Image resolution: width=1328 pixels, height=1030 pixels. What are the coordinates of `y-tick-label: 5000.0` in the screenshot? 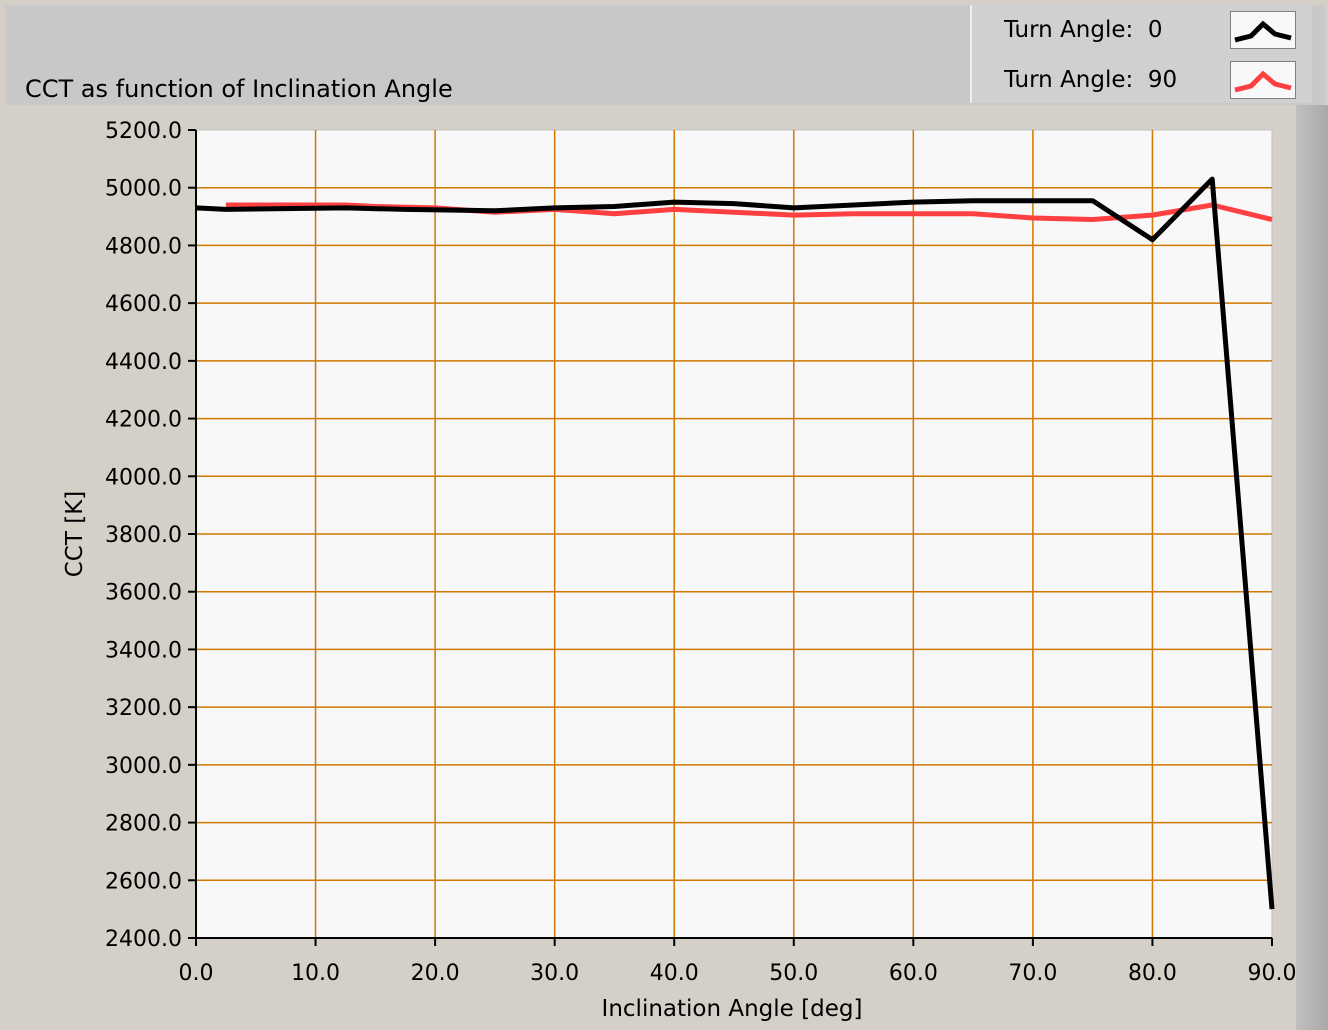 It's located at (143, 189).